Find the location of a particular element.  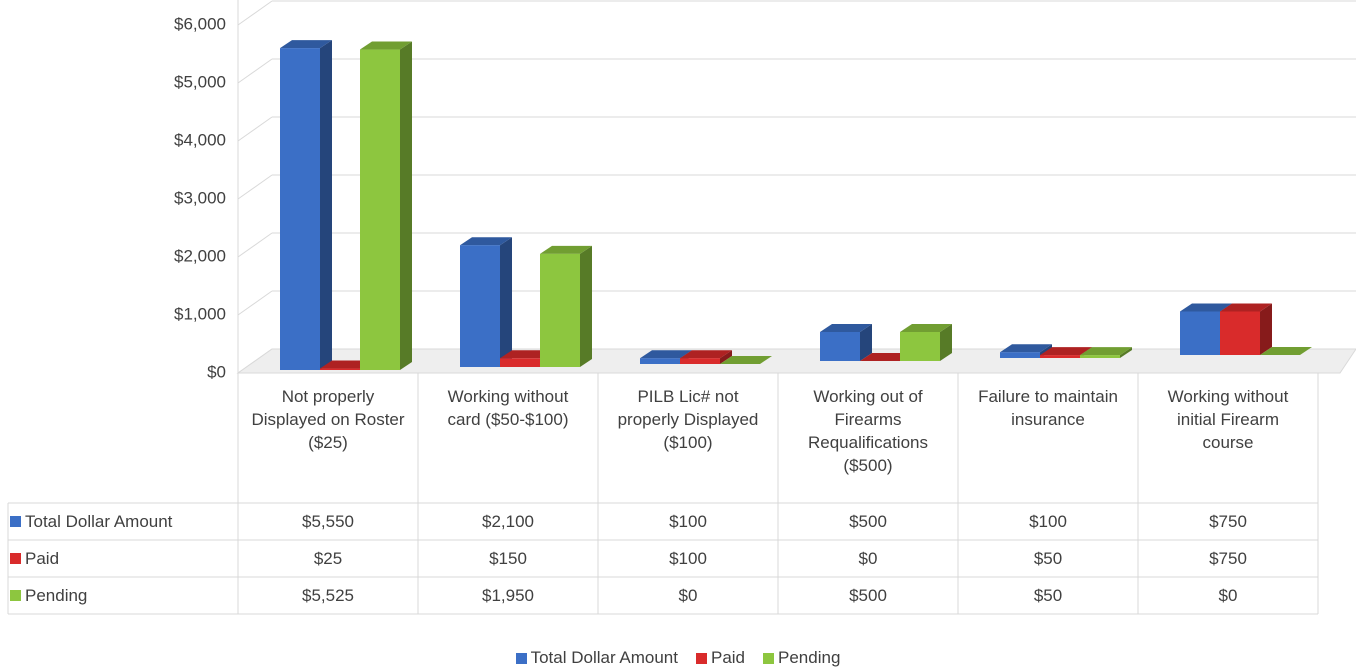

legend-item: Total Dollar Amount is located at coordinates (596, 658).